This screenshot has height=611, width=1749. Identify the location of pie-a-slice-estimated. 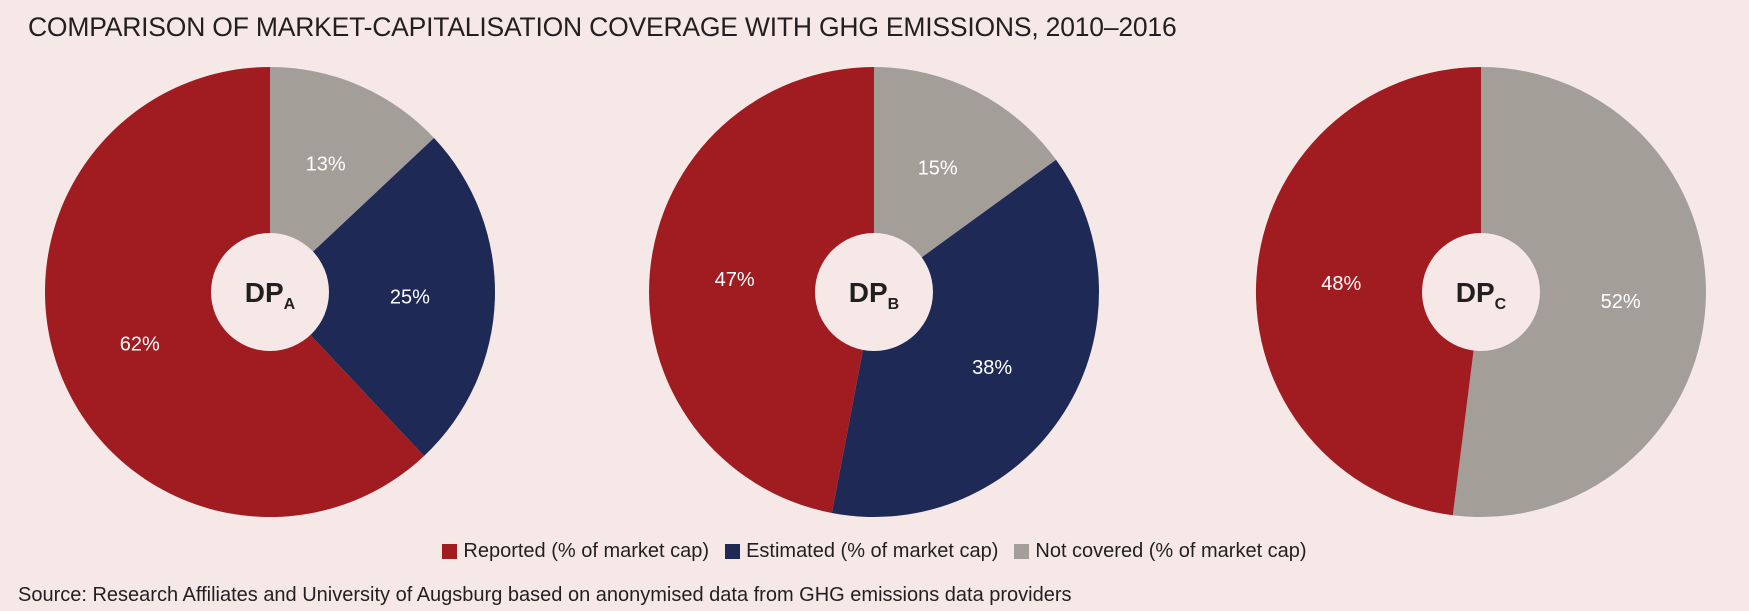
(382, 297).